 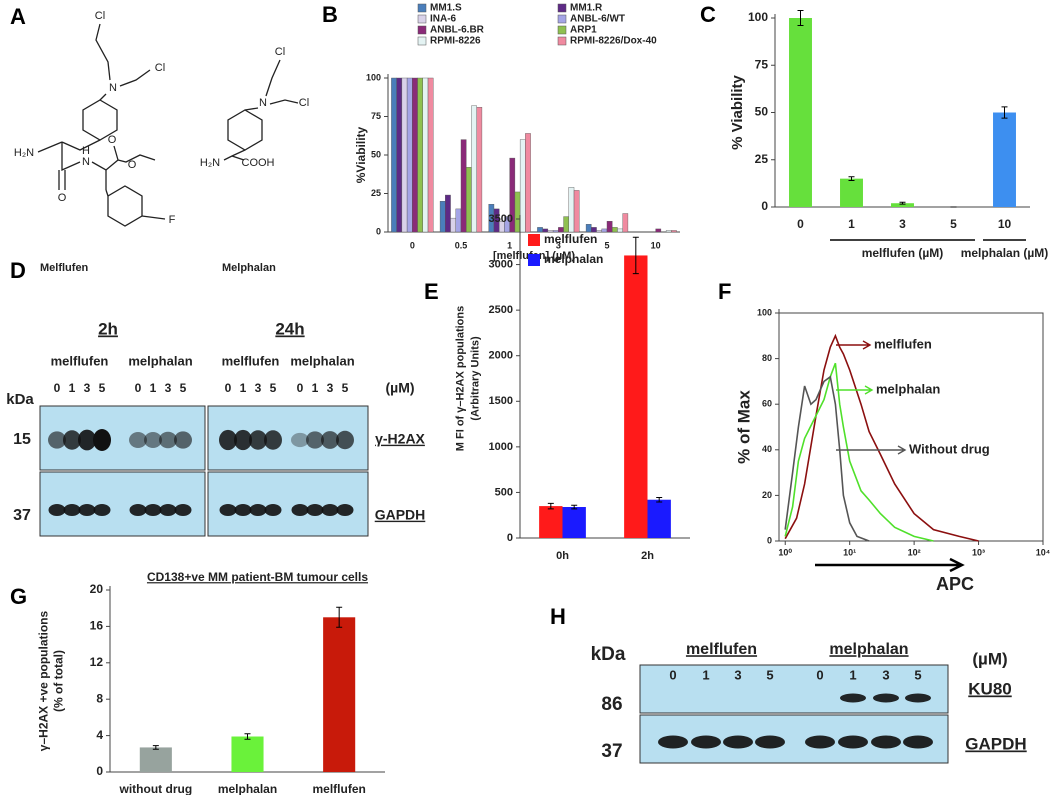 What do you see at coordinates (953, 224) in the screenshot?
I see `x-tick-label: 5` at bounding box center [953, 224].